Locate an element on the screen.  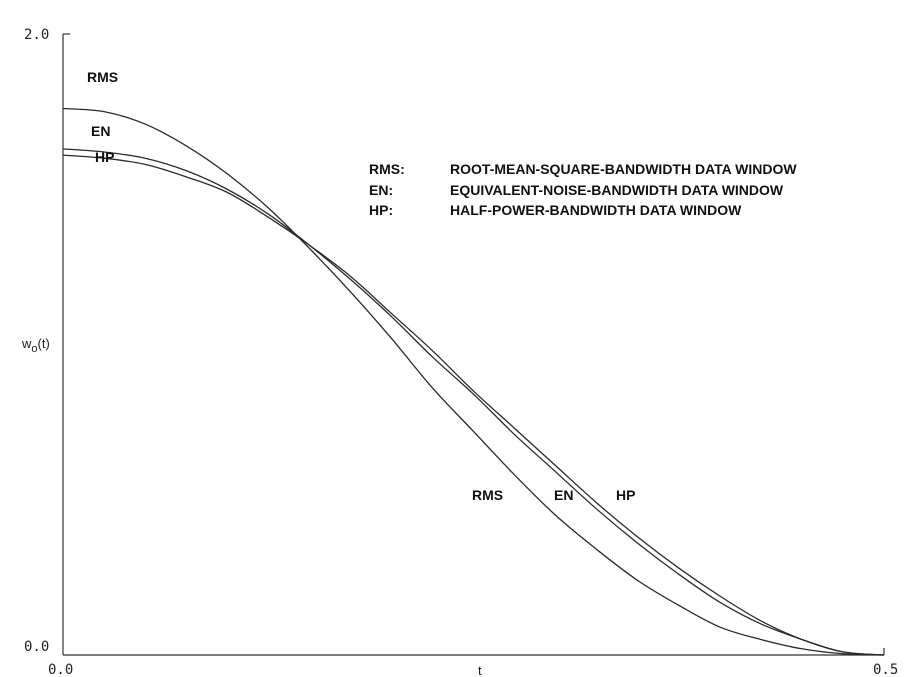
y-axis-label: wo(t) is located at coordinates (35, 345).